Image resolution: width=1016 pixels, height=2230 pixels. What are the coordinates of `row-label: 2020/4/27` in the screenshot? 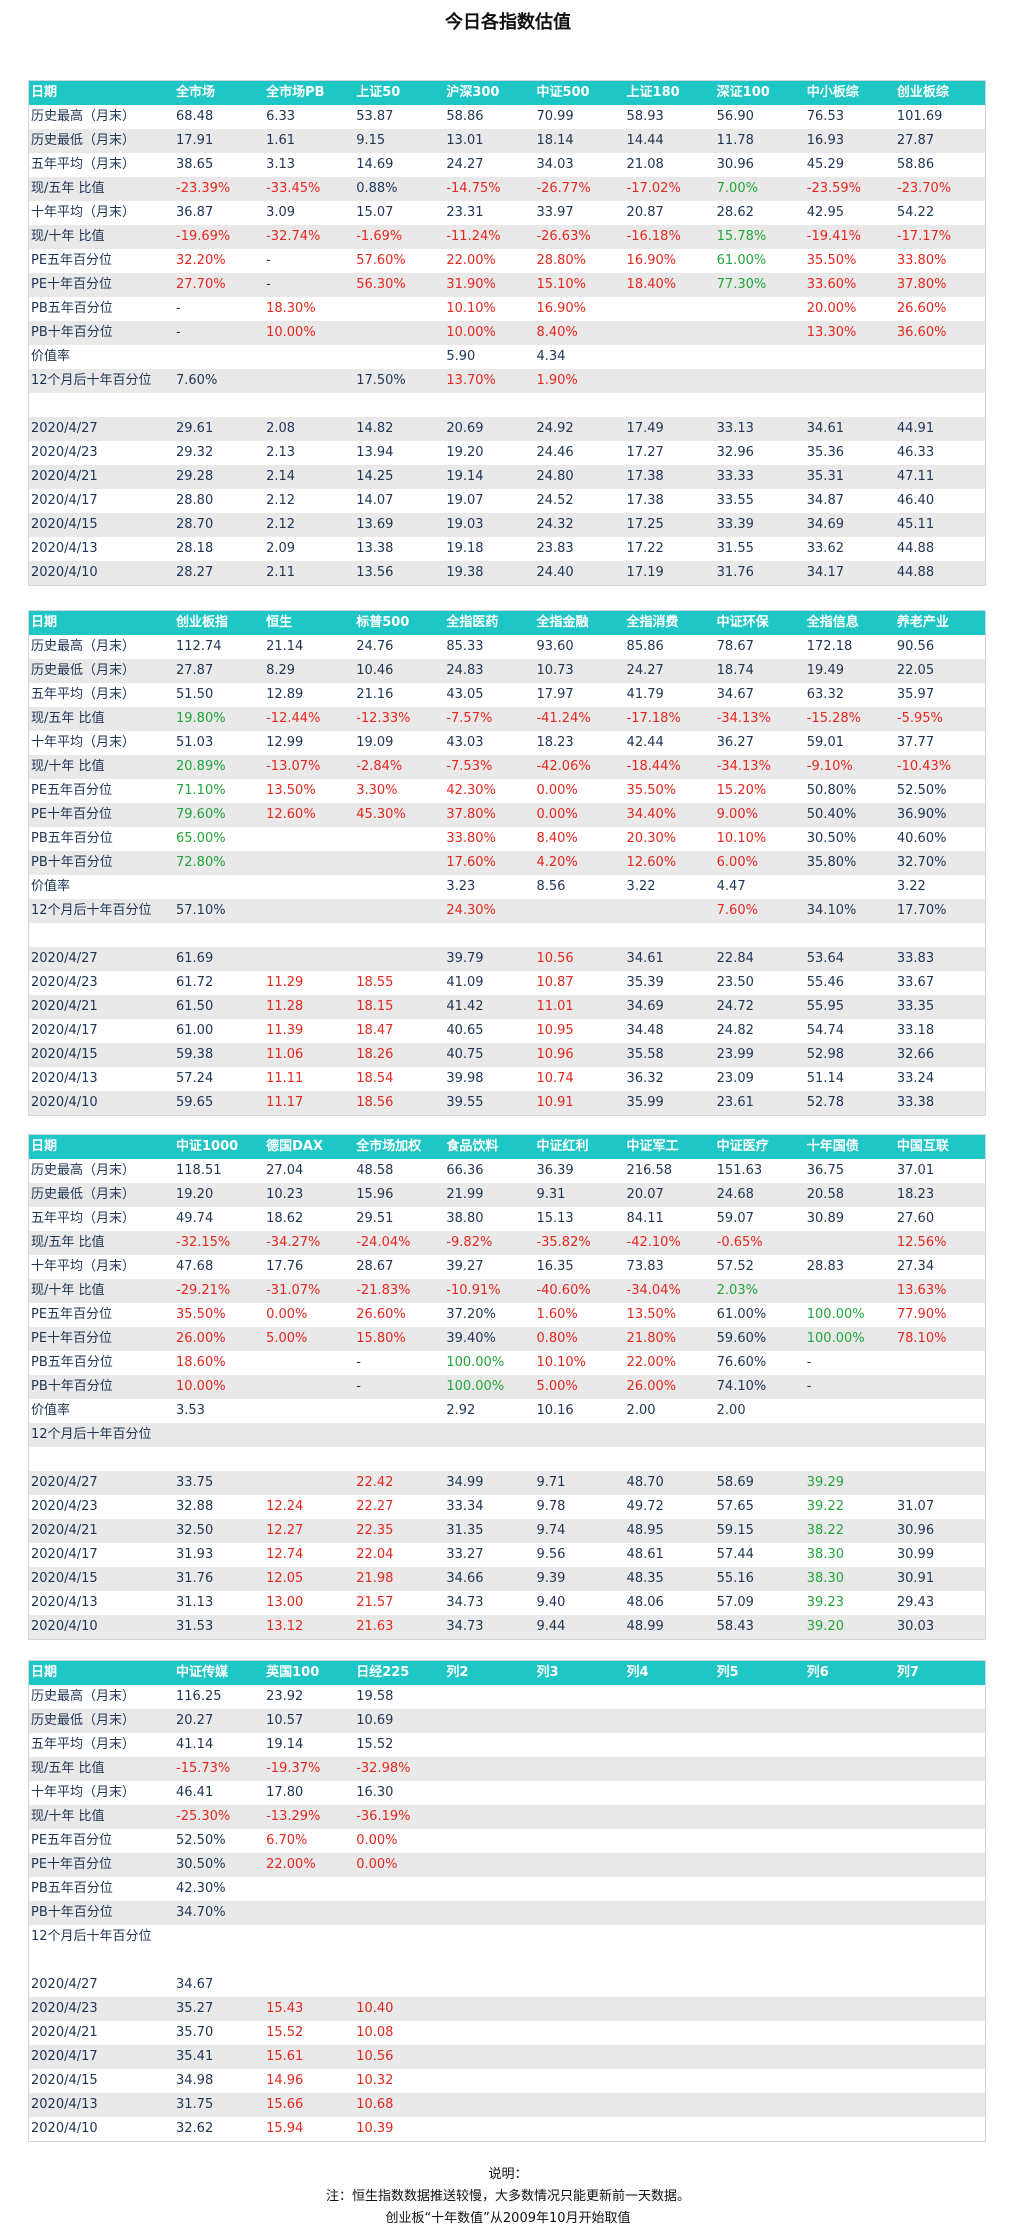 It's located at (101, 429).